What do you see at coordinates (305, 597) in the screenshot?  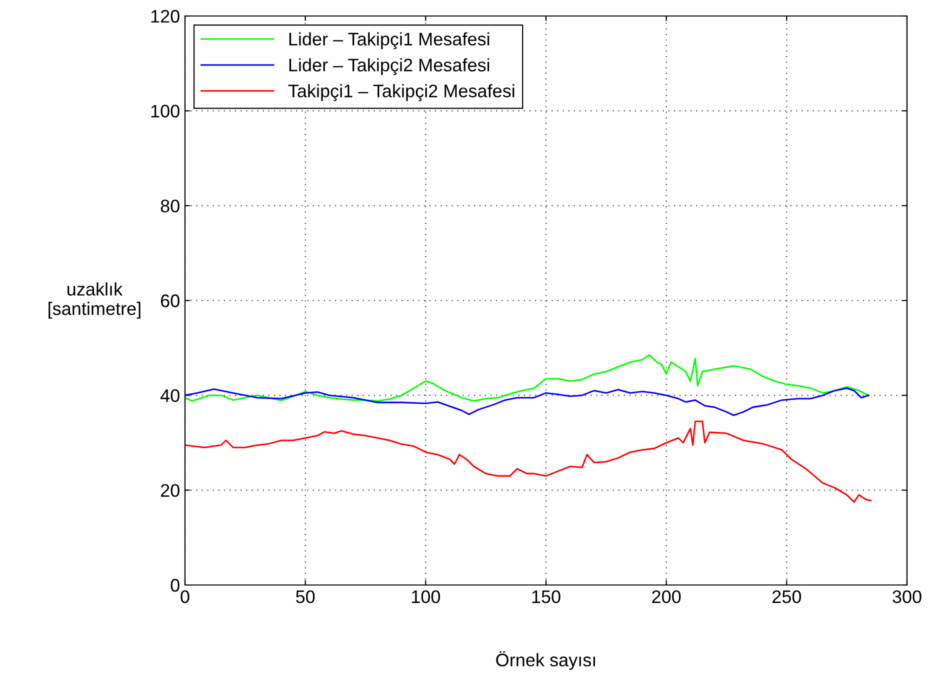 I see `x-tick-label: 50` at bounding box center [305, 597].